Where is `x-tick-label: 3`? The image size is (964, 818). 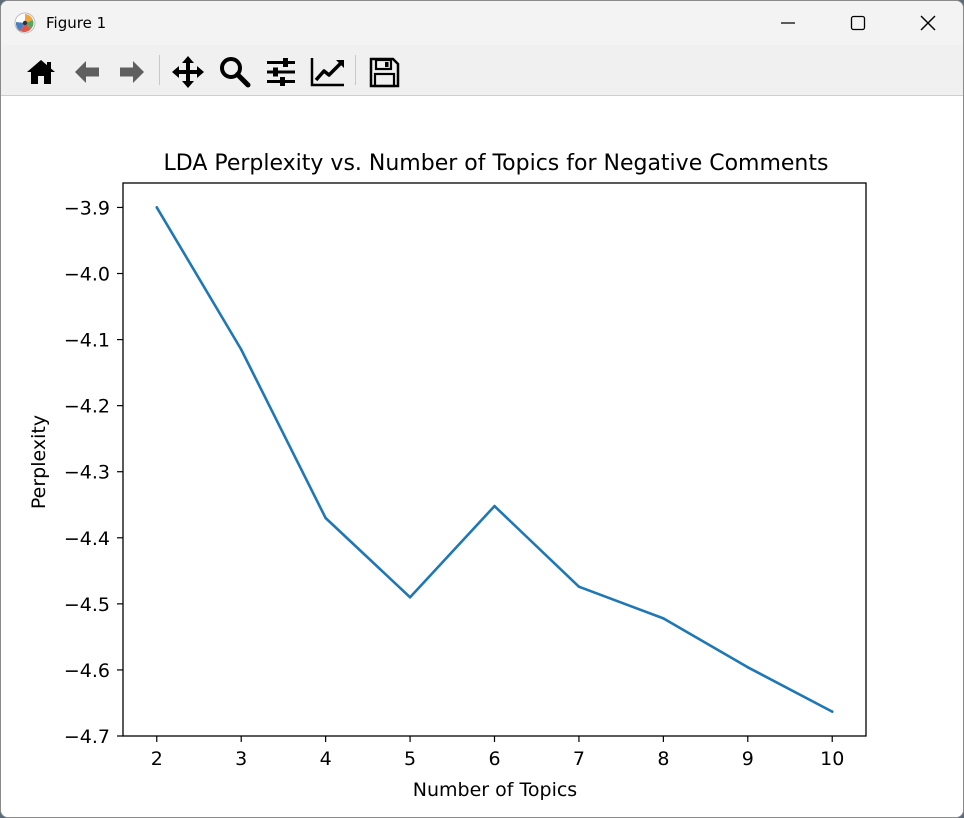
x-tick-label: 3 is located at coordinates (241, 759).